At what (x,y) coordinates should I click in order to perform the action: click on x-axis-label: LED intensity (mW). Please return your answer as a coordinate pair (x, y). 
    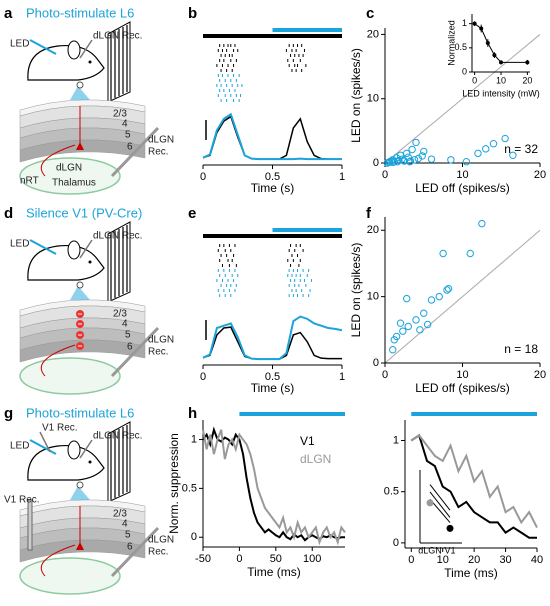
    Looking at the image, I should click on (501, 93).